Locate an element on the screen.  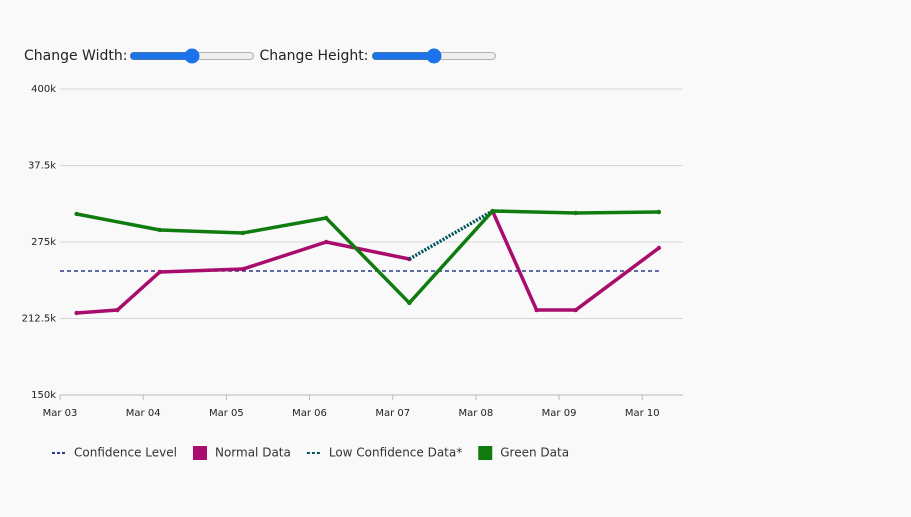
width-label: Change Width: is located at coordinates (76, 56).